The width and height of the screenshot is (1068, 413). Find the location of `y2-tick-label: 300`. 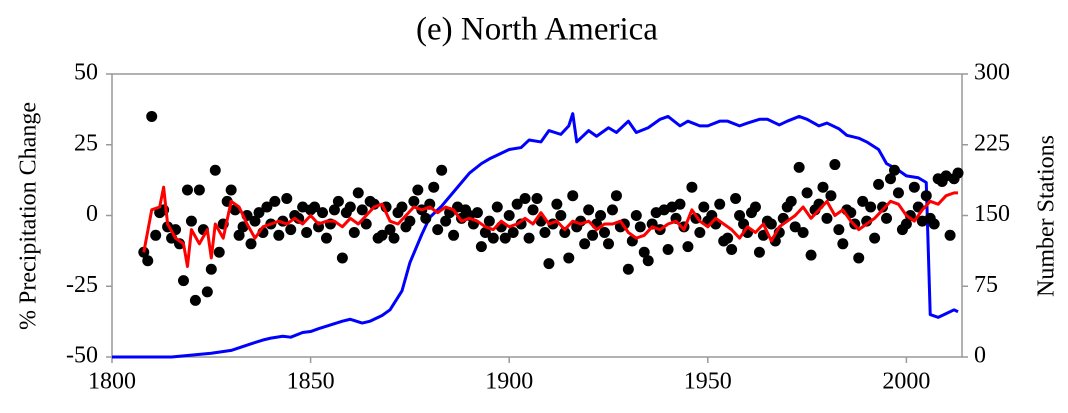

y2-tick-label: 300 is located at coordinates (992, 73).